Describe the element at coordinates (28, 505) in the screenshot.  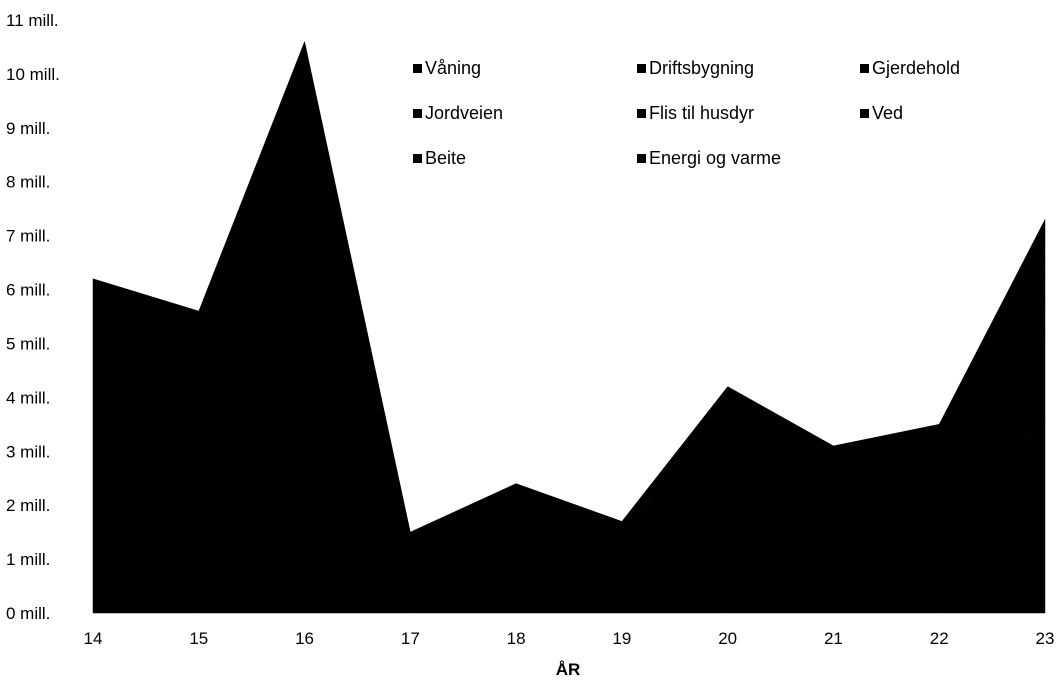
I see `y-tick-label: 2 mill.` at that location.